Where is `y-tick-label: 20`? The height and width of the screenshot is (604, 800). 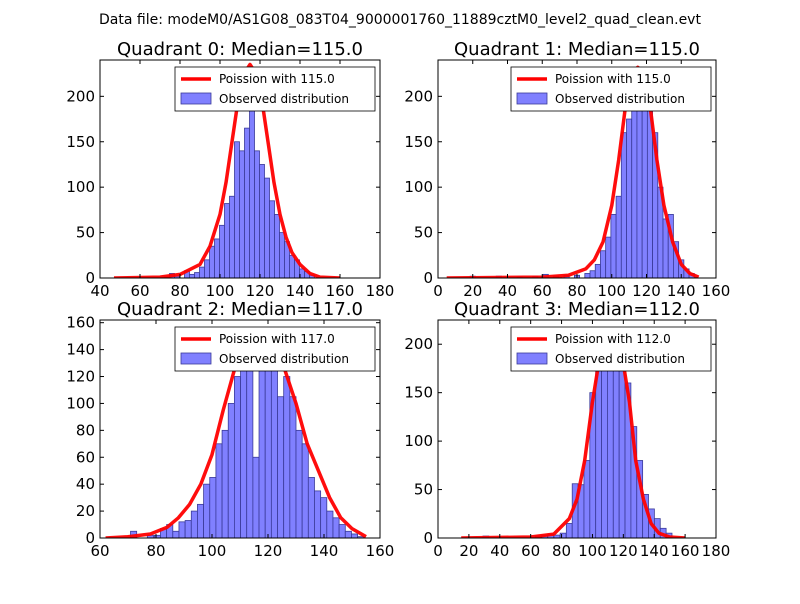 y-tick-label: 20 is located at coordinates (85, 511).